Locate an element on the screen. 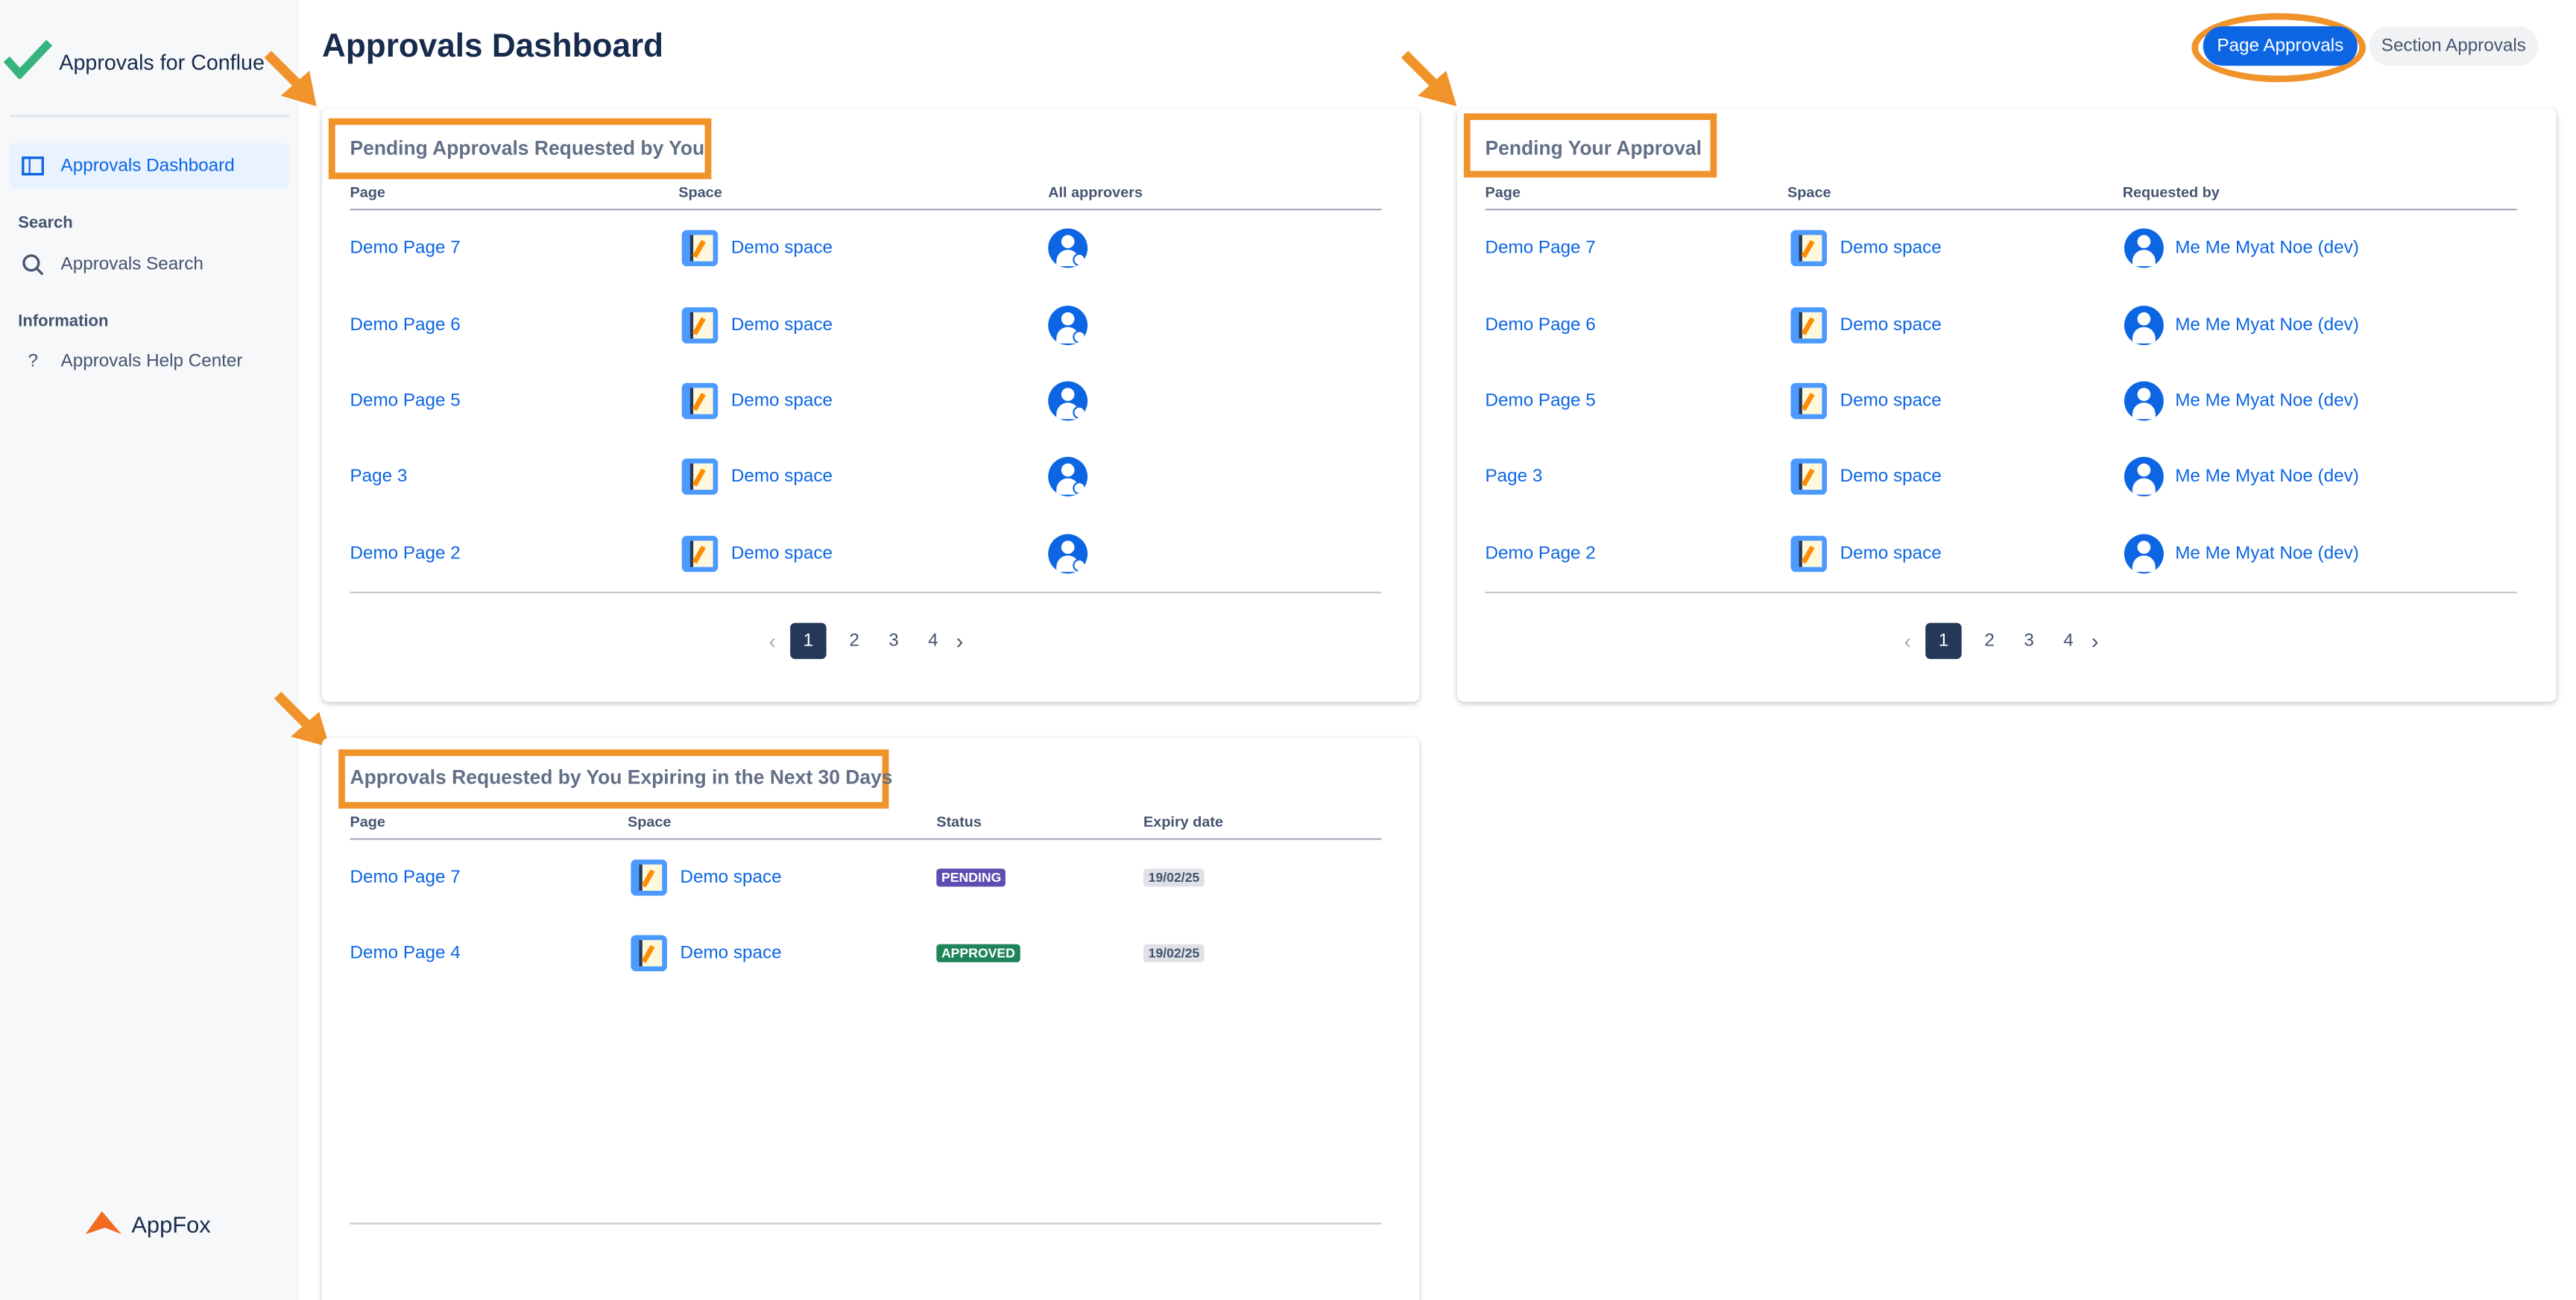  footer-brand: AppFox is located at coordinates (171, 1224).